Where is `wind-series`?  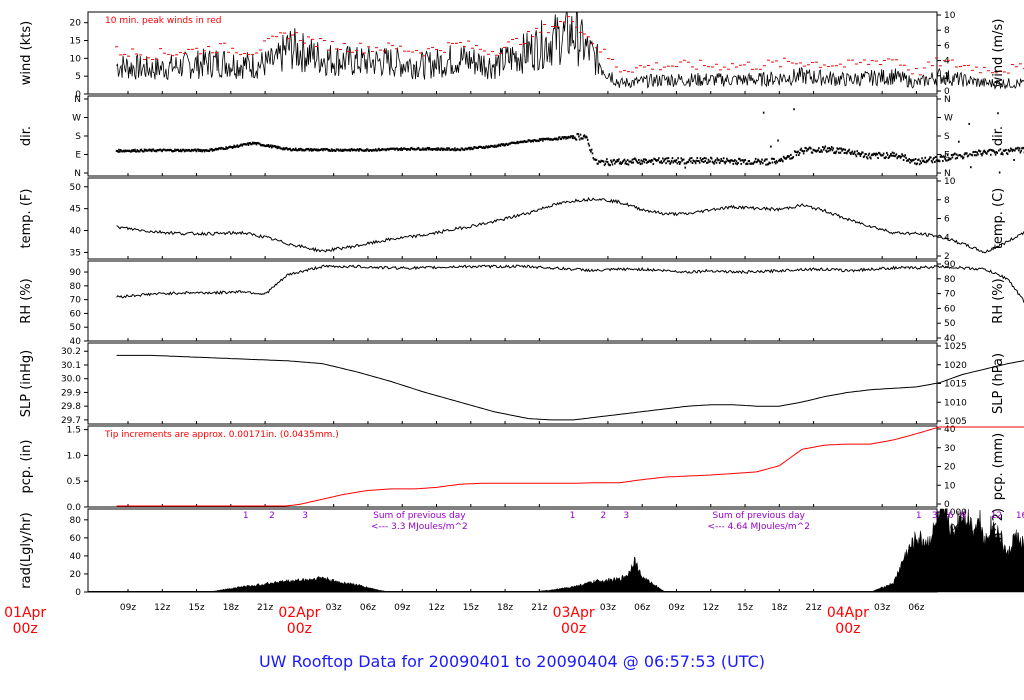 wind-series is located at coordinates (570, 50).